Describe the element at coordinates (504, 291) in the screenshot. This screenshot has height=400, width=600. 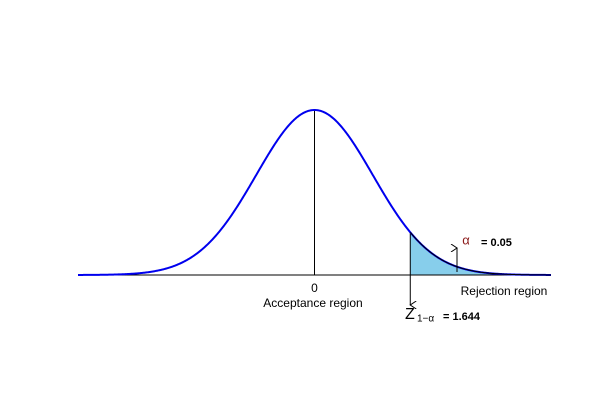
I see `rejection-label: Rejection region` at that location.